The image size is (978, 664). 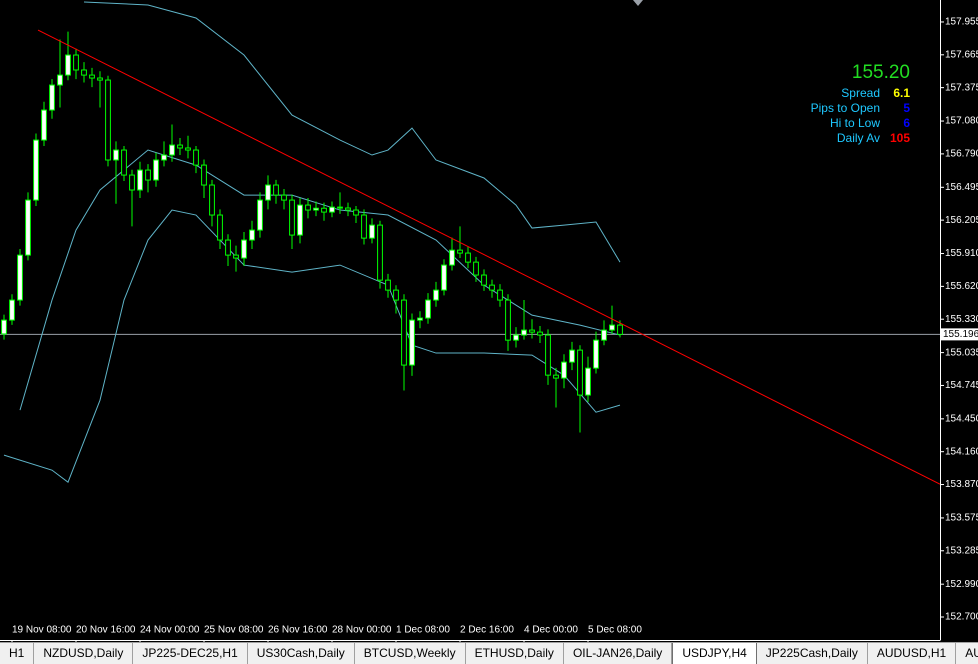 I want to click on chart-tab: ETHUSD,Daily, so click(x=515, y=653).